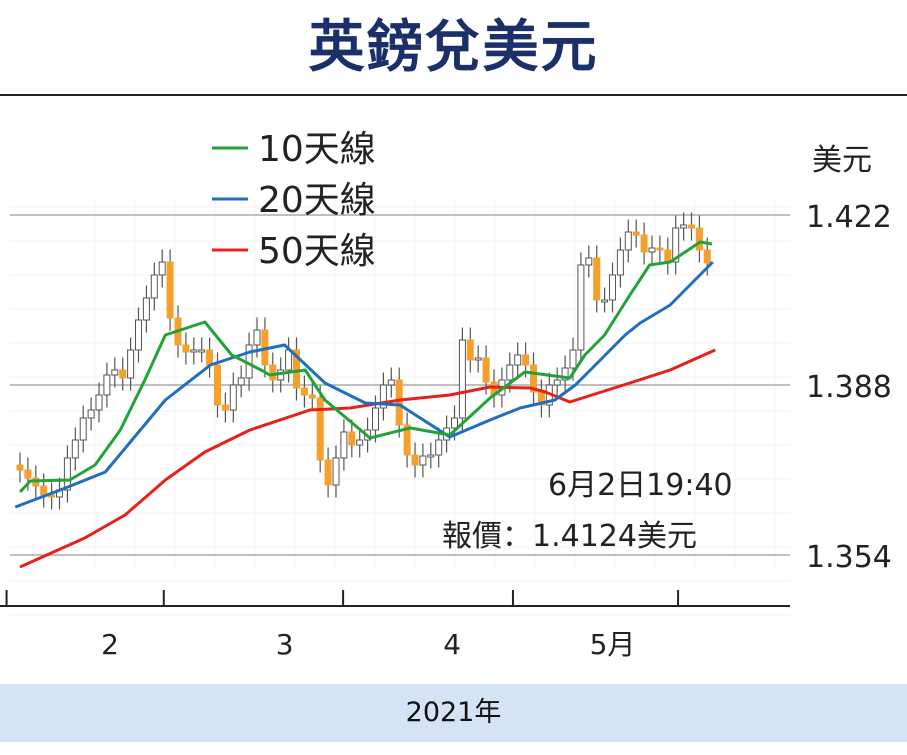  I want to click on y-tick-label: 1.388, so click(849, 387).